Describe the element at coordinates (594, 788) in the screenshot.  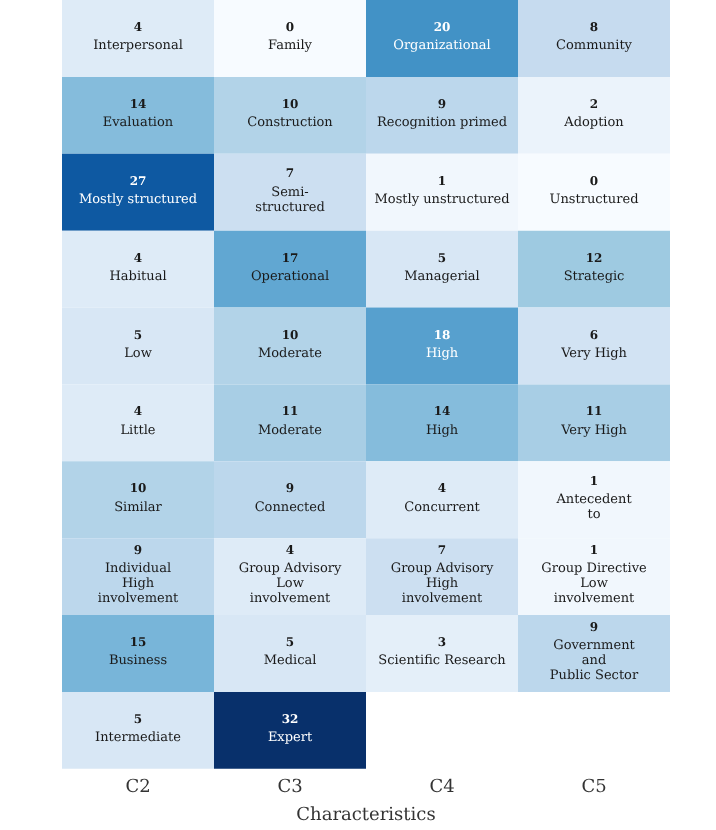
I see `x-tick-label: C5` at that location.